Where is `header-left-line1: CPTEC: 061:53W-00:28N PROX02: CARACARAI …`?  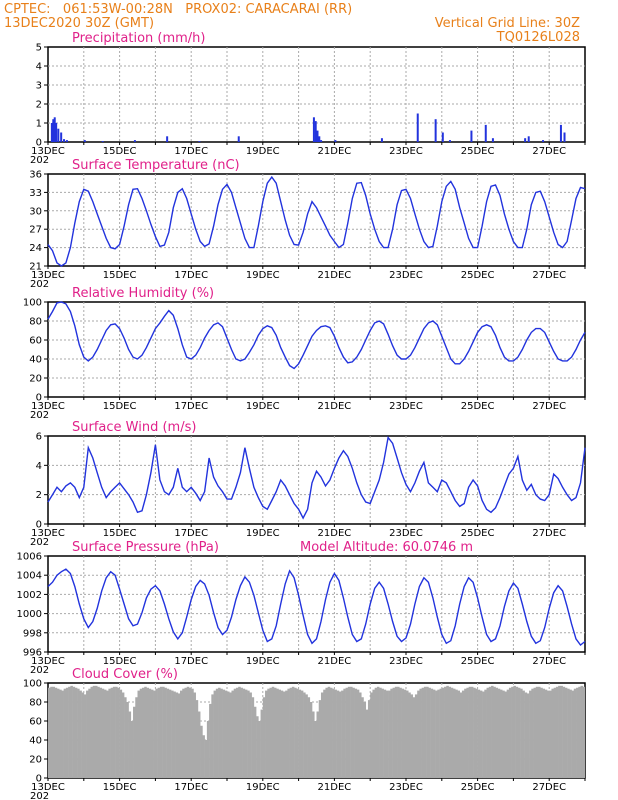
header-left-line1: CPTEC: 061:53W-00:28N PROX02: CARACARAI … is located at coordinates (178, 9).